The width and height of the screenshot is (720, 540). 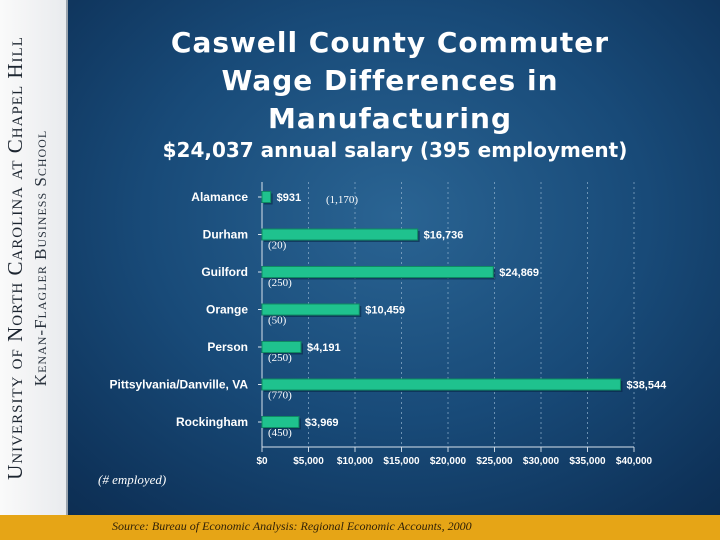 What do you see at coordinates (277, 246) in the screenshot?
I see `employment-label-durham: (20)` at bounding box center [277, 246].